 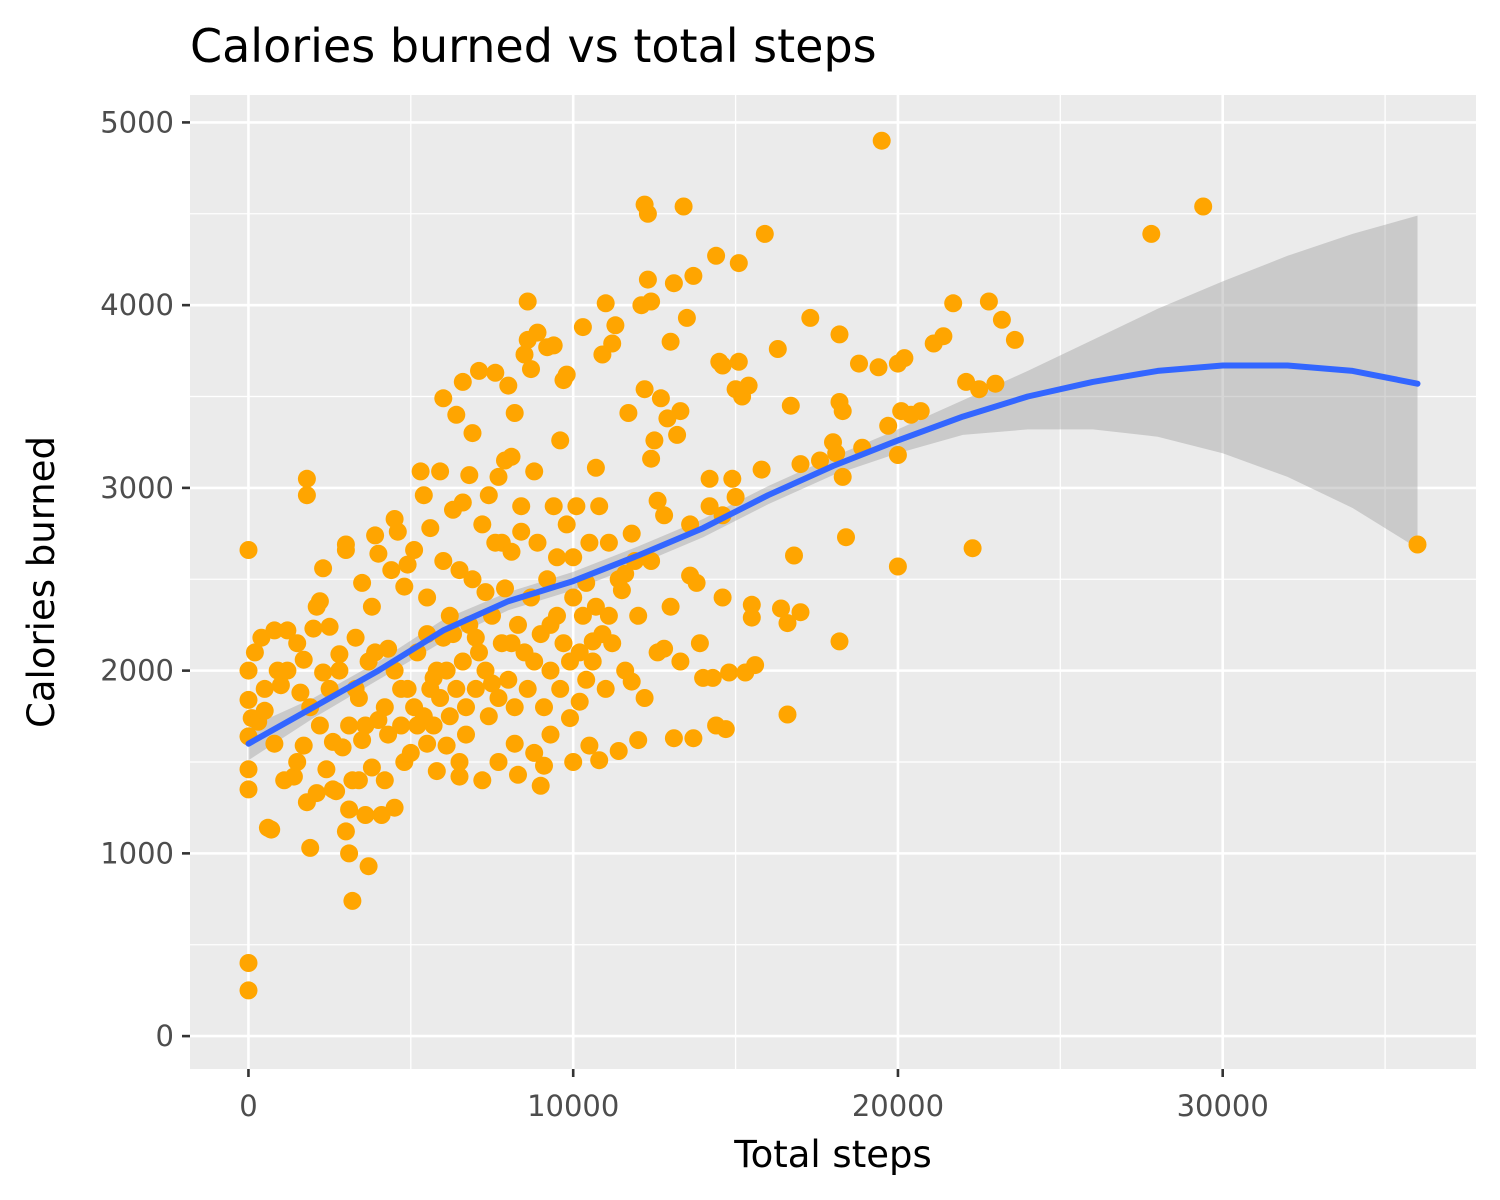 What do you see at coordinates (832, 1154) in the screenshot?
I see `x-axis-title: Total steps` at bounding box center [832, 1154].